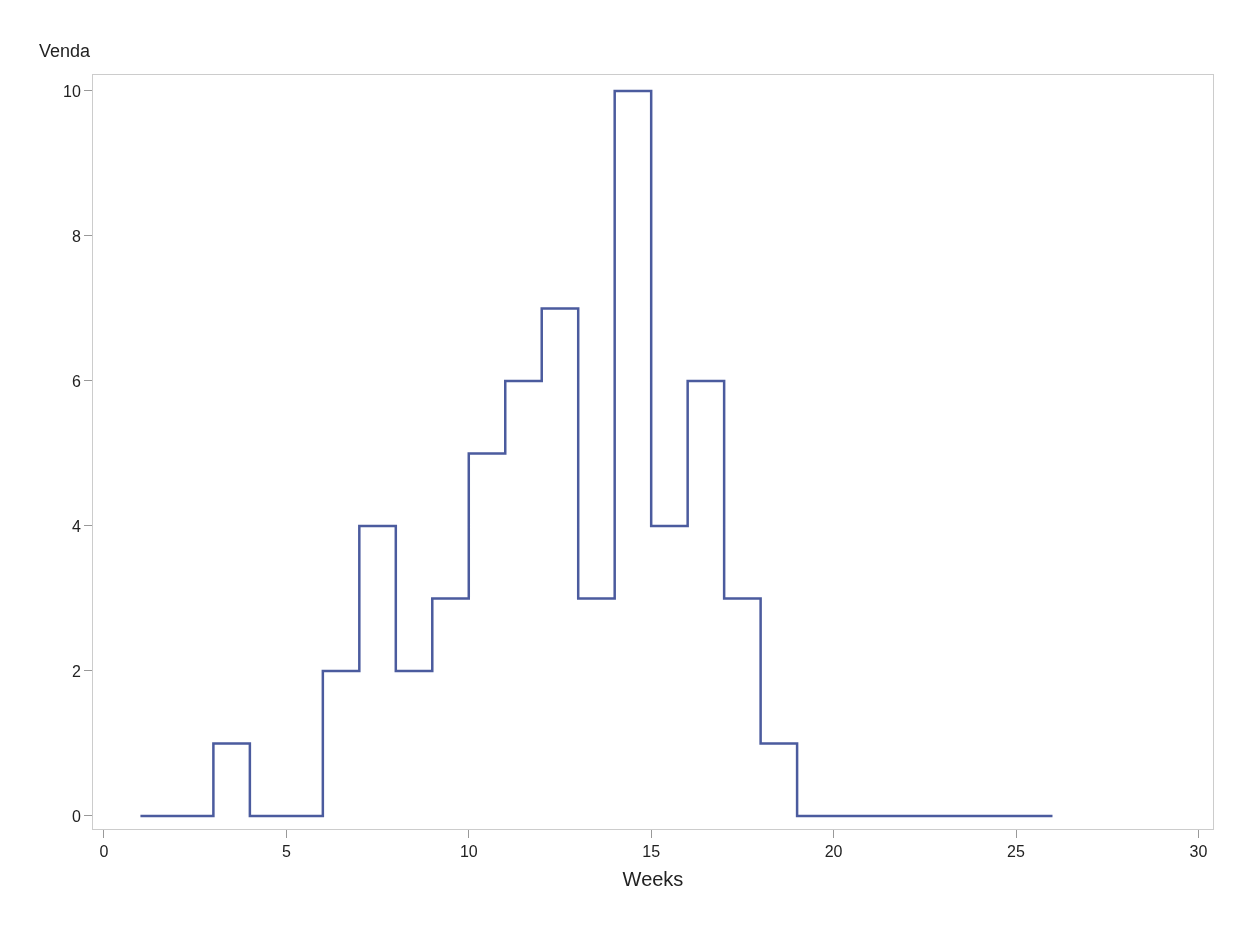 Image resolution: width=1247 pixels, height=937 pixels. Describe the element at coordinates (651, 852) in the screenshot. I see `x-tick-label: 15` at that location.